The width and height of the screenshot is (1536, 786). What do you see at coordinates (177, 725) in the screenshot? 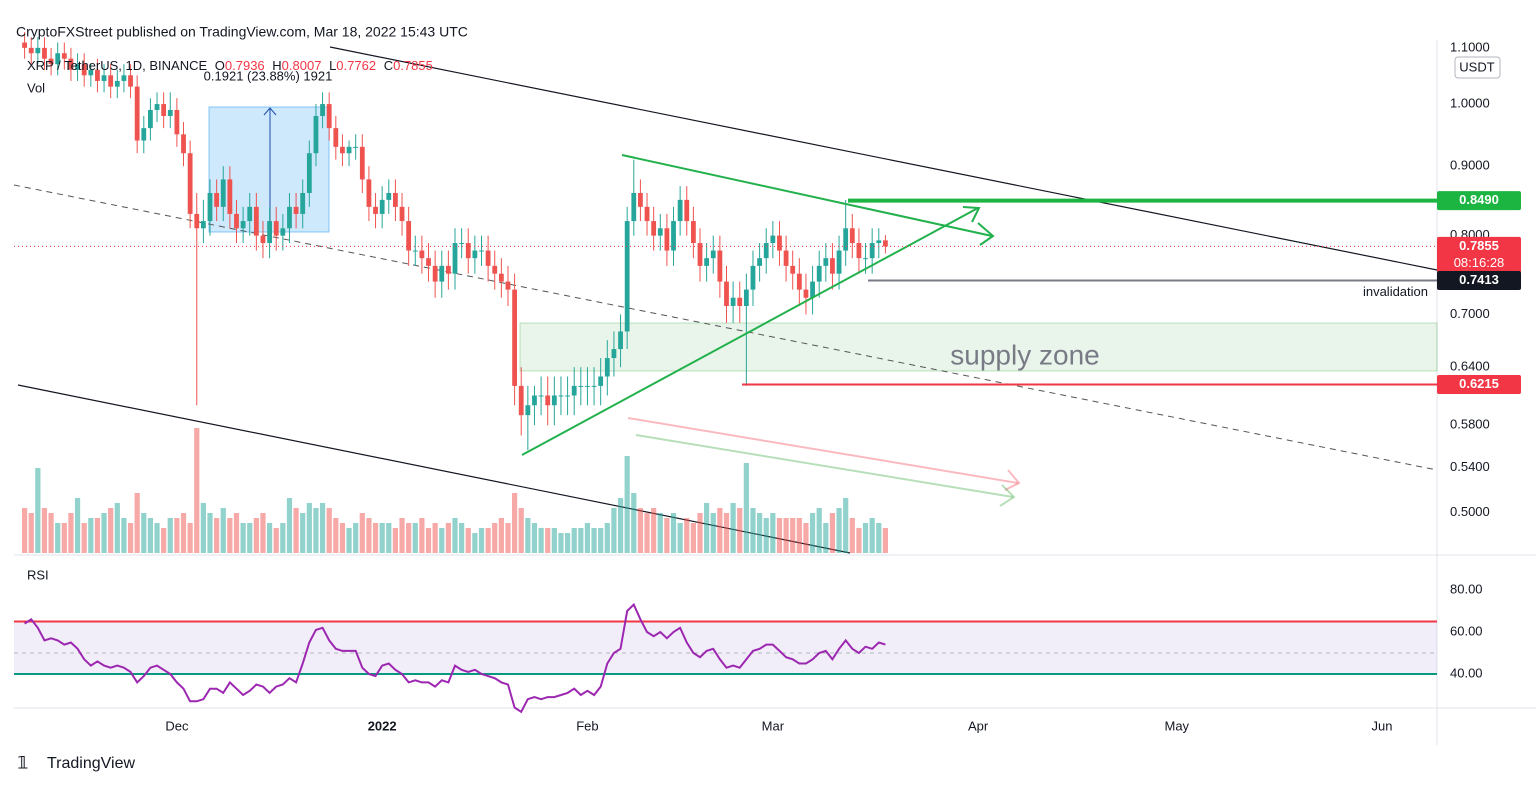
I see `x-tick-label: Dec` at bounding box center [177, 725].